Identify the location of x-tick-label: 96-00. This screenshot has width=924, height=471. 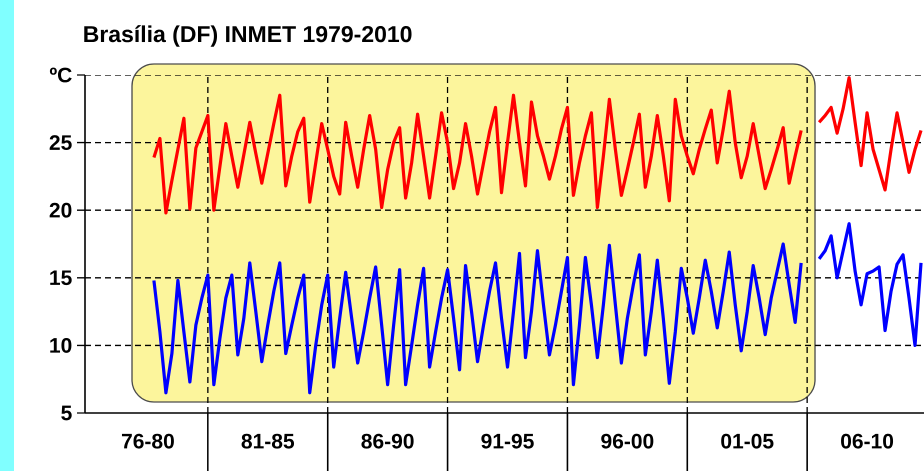
(627, 441).